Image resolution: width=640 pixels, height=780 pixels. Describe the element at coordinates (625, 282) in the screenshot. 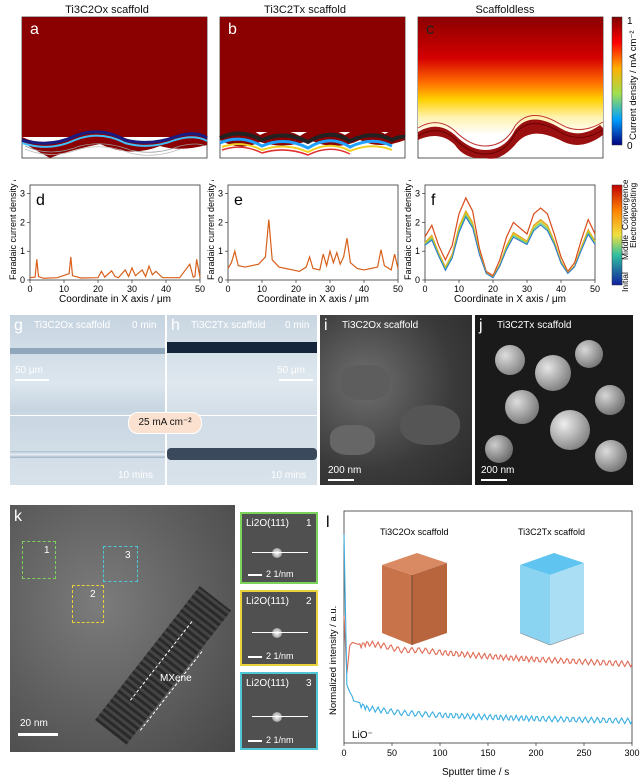

I see `process-bottom: Initial` at that location.